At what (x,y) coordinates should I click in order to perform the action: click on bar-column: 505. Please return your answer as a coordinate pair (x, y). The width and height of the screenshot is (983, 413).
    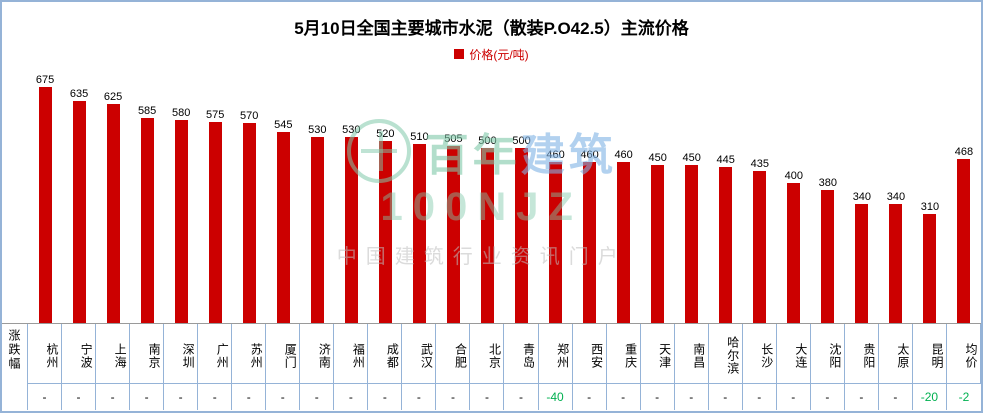
    Looking at the image, I should click on (453, 193).